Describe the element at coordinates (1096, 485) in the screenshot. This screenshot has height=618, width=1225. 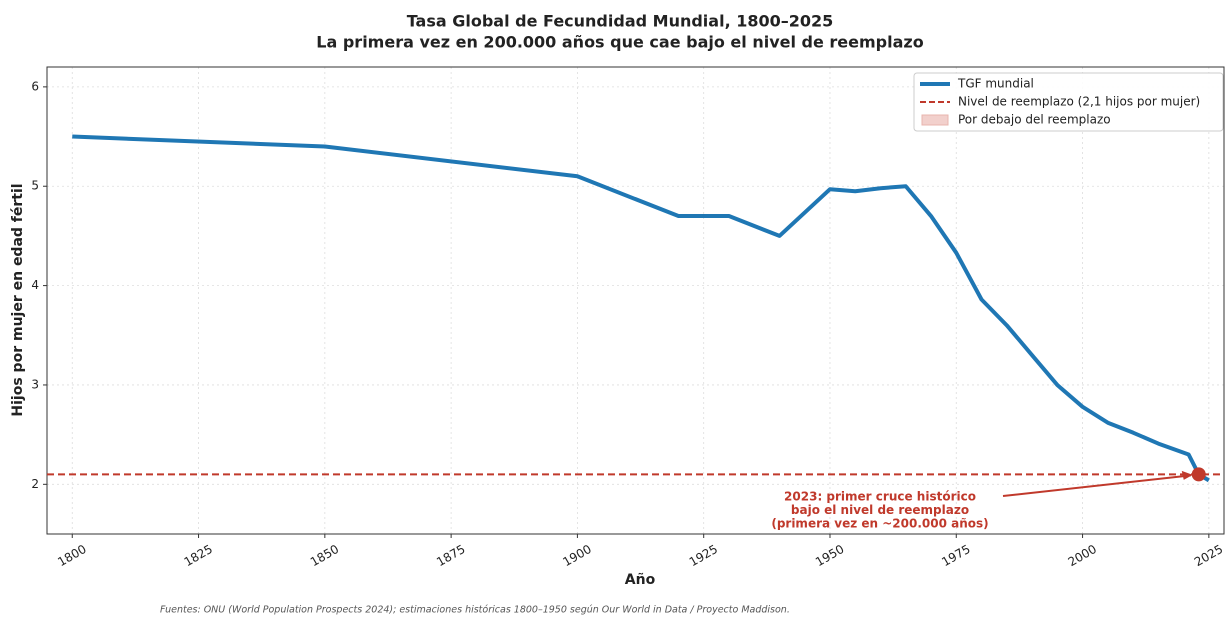
I see `annotation-arrow` at that location.